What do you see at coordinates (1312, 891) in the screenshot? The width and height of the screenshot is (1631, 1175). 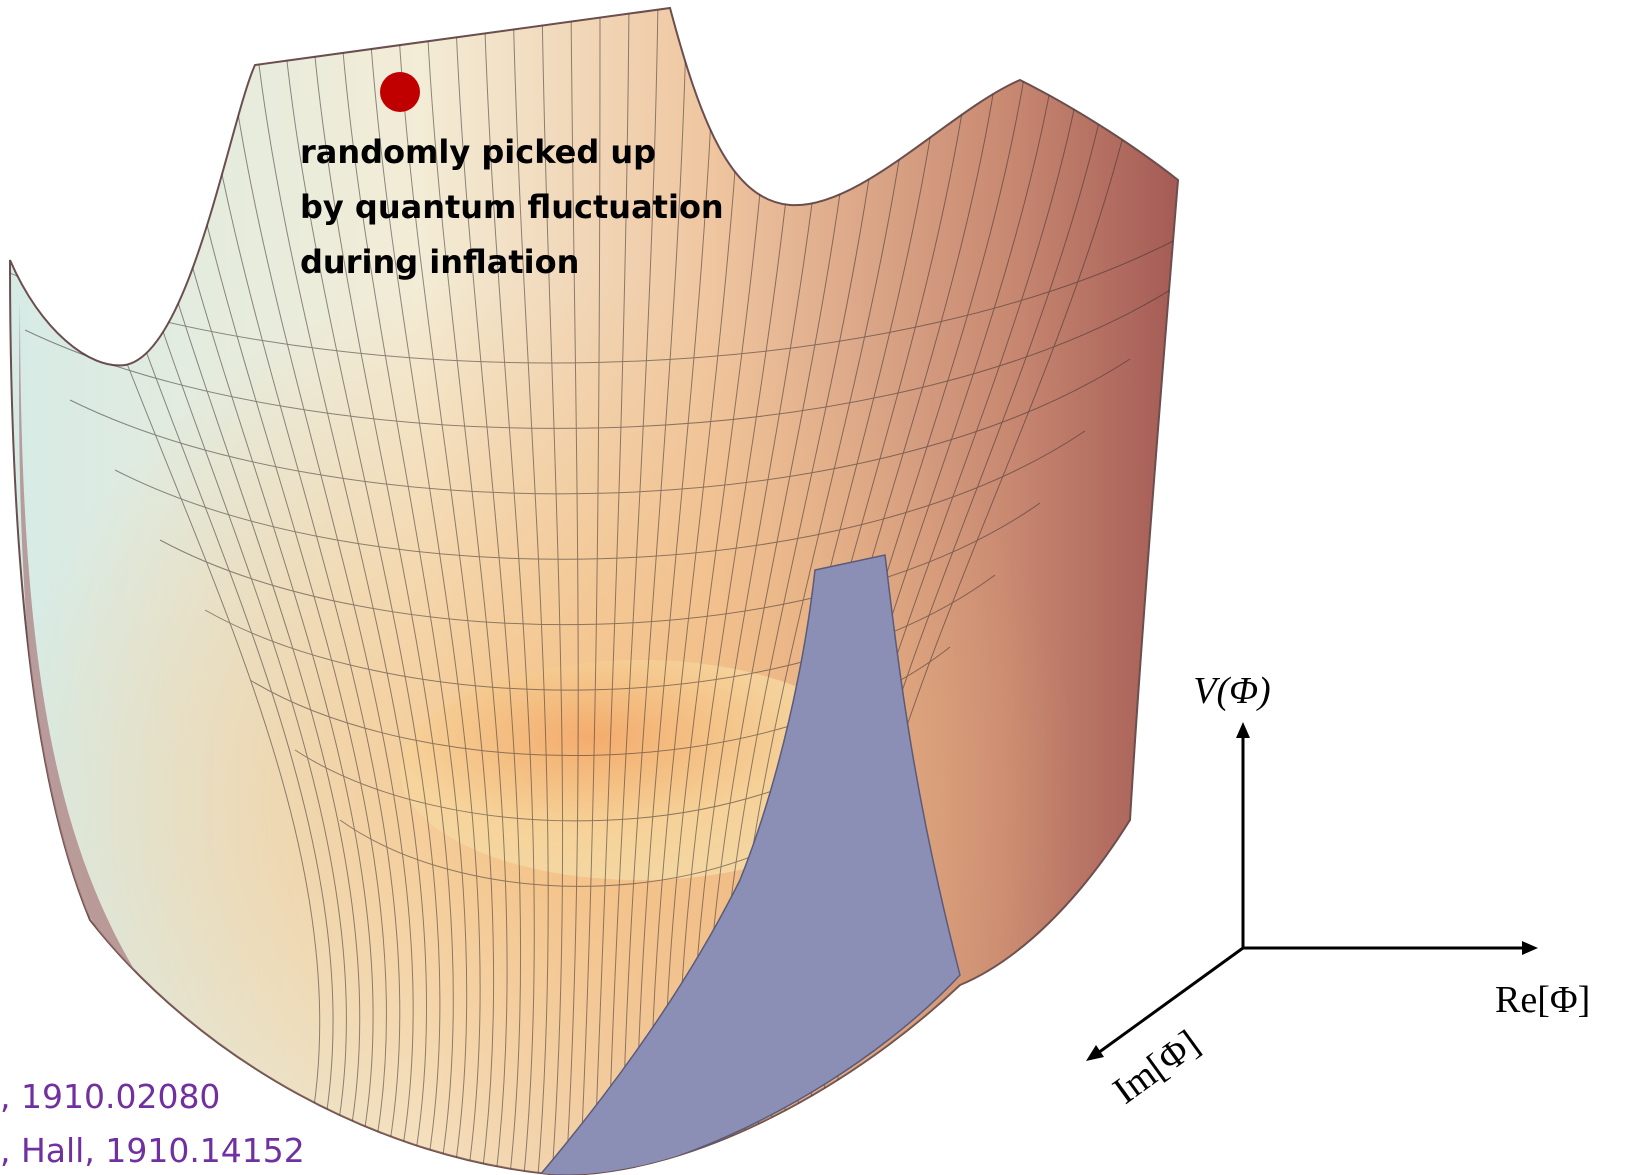 I see `axes` at bounding box center [1312, 891].